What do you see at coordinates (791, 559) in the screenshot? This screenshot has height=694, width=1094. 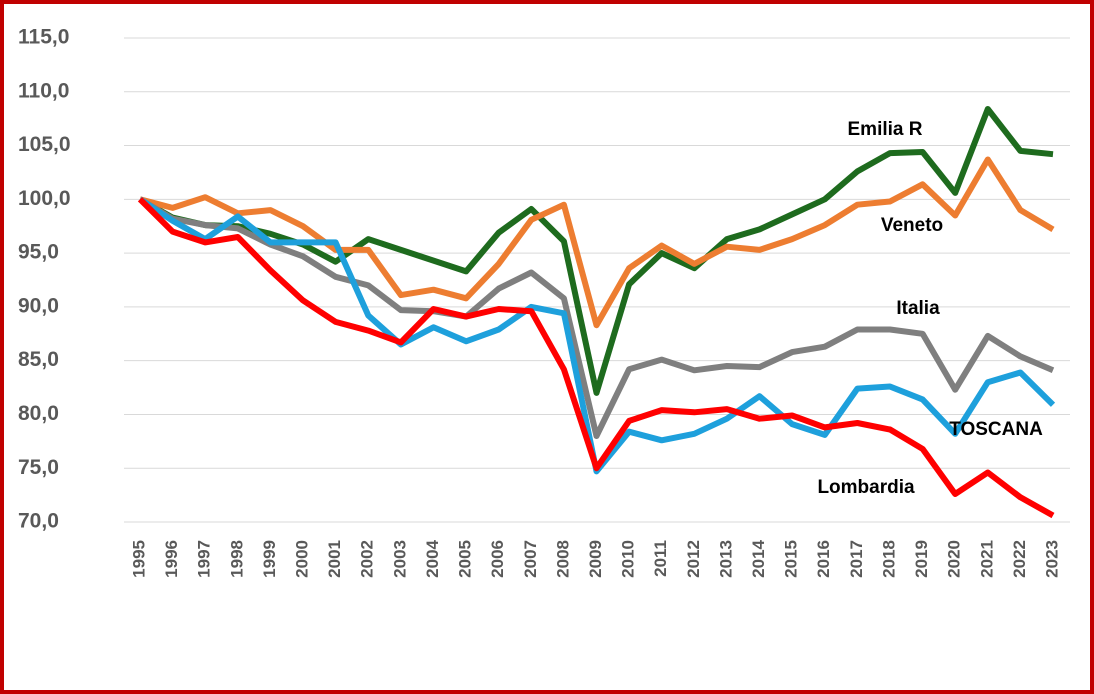 I see `x-tick-label: 2015` at bounding box center [791, 559].